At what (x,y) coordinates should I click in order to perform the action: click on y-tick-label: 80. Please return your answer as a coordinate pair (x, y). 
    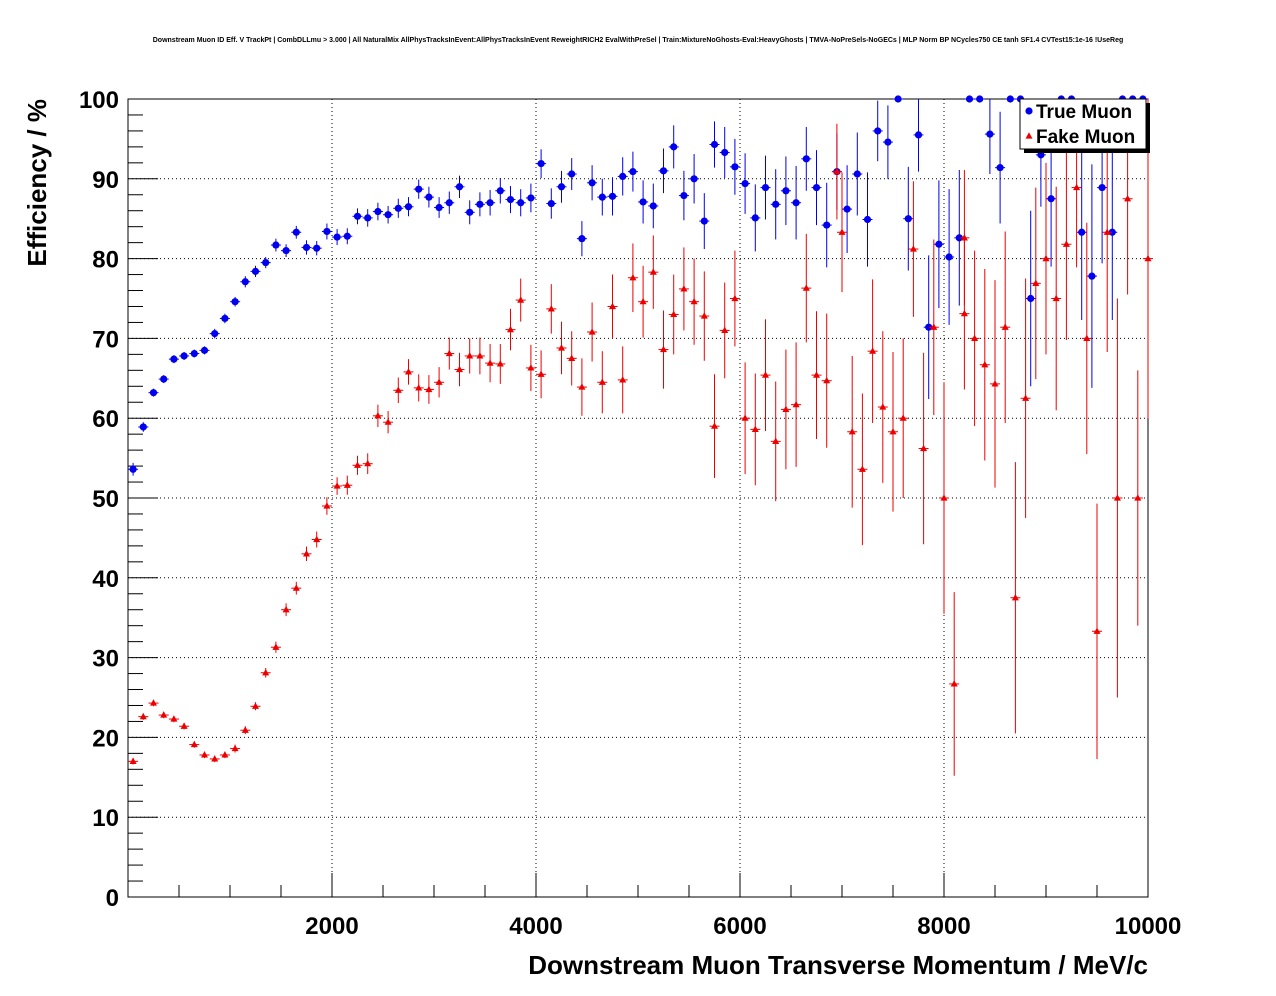
    Looking at the image, I should click on (105, 260).